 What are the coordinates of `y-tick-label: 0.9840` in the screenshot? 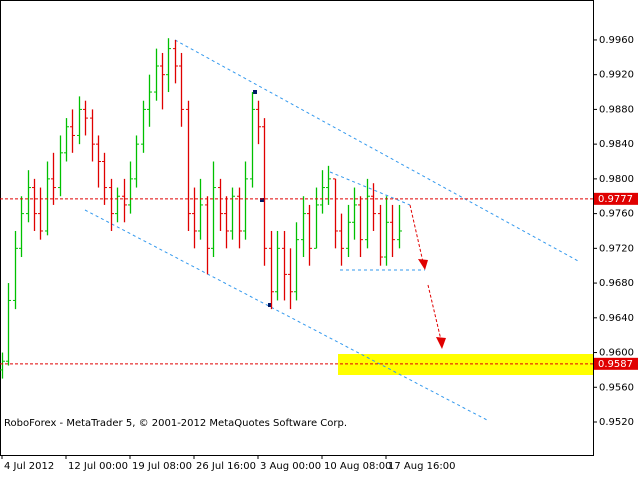 It's located at (616, 144).